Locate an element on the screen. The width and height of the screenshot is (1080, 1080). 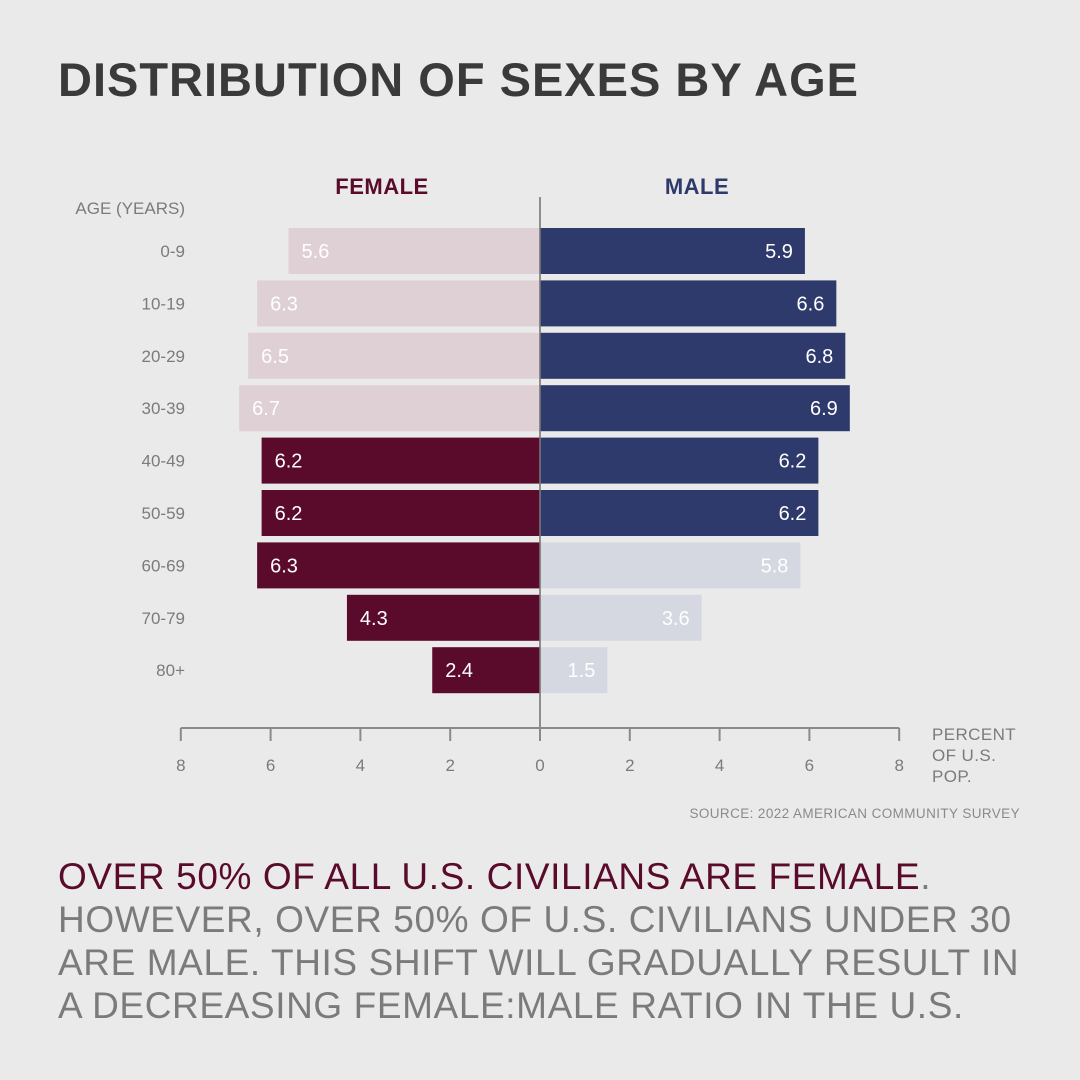
female-value-label: 6.5 is located at coordinates (275, 357).